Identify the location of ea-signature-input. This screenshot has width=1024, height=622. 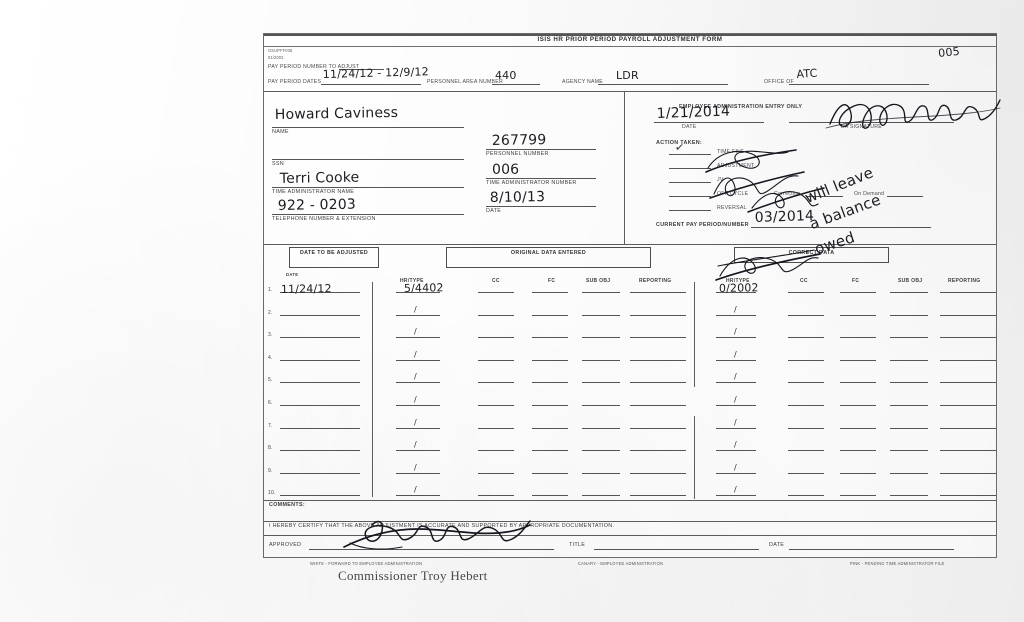
(871, 122).